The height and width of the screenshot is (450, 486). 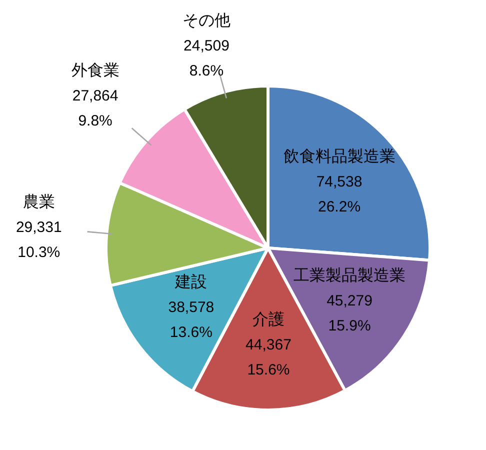 I want to click on slice-label: 農業, so click(x=38, y=201).